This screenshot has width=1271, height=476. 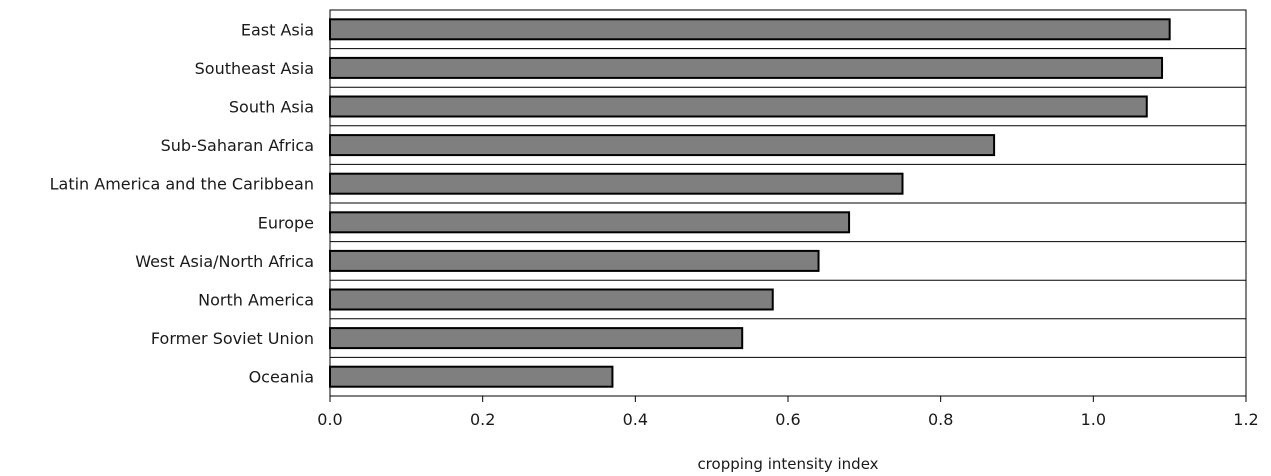 What do you see at coordinates (1245, 419) in the screenshot?
I see `x-tick-label: 1.2` at bounding box center [1245, 419].